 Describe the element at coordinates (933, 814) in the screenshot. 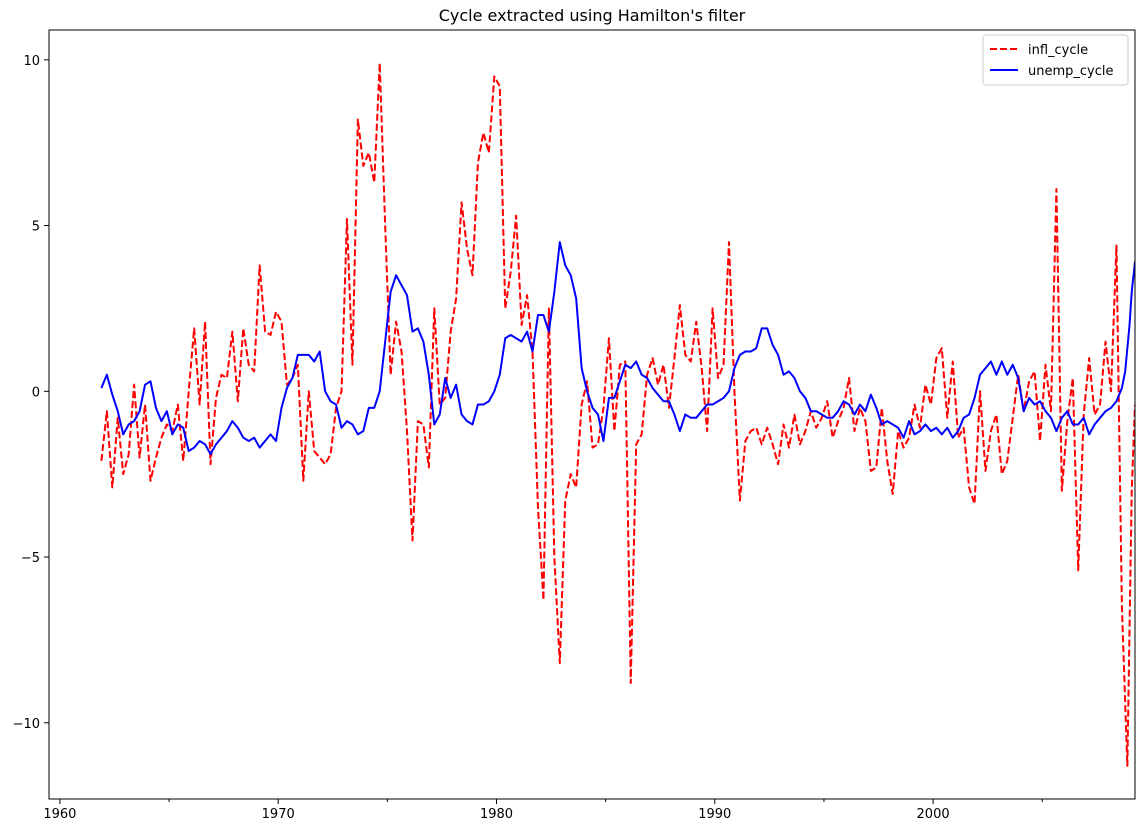

I see `x-tick-label: 2000` at that location.